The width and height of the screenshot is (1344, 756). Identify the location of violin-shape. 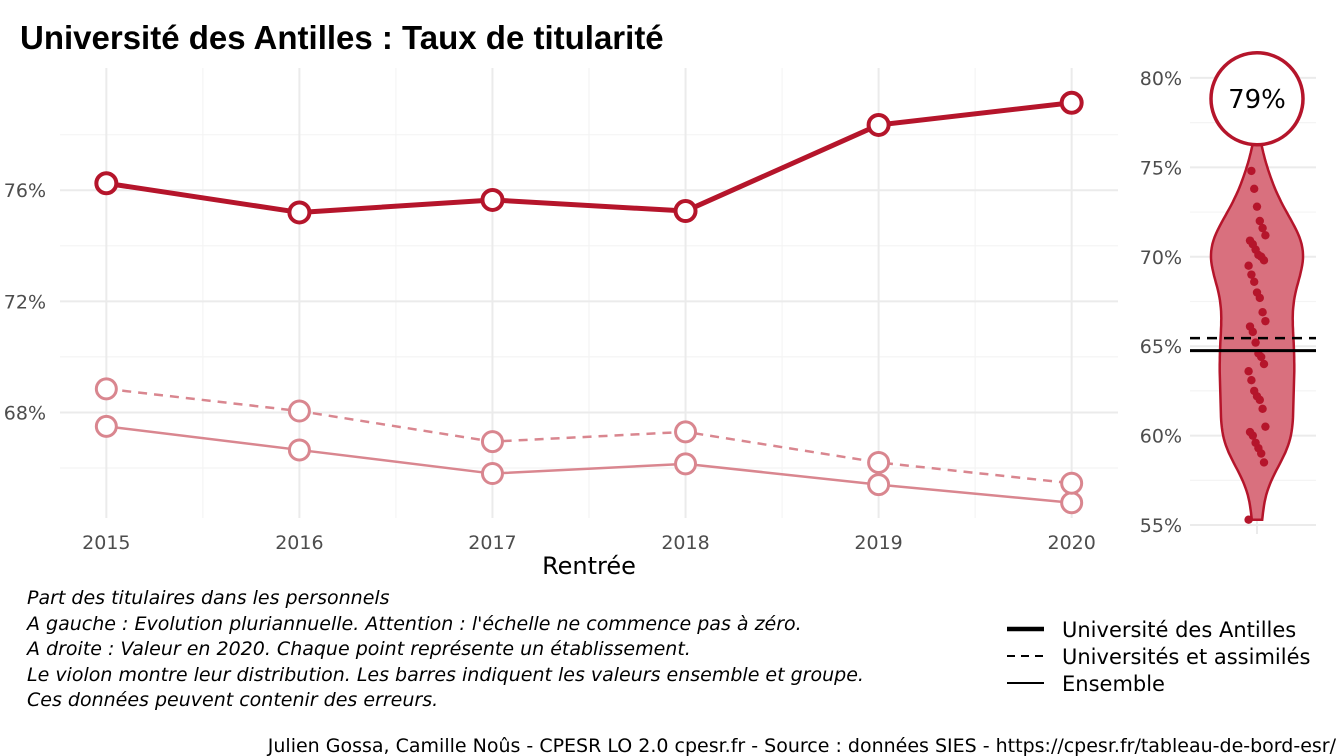
(1257, 307).